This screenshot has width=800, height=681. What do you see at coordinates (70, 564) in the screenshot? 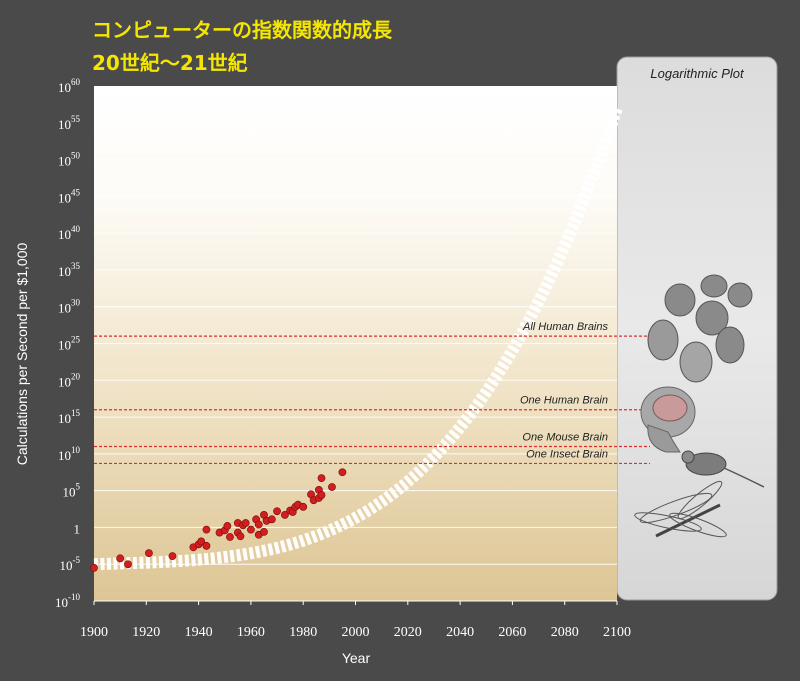
I see `y-tick-label: 10⁻⁵` at bounding box center [70, 564].